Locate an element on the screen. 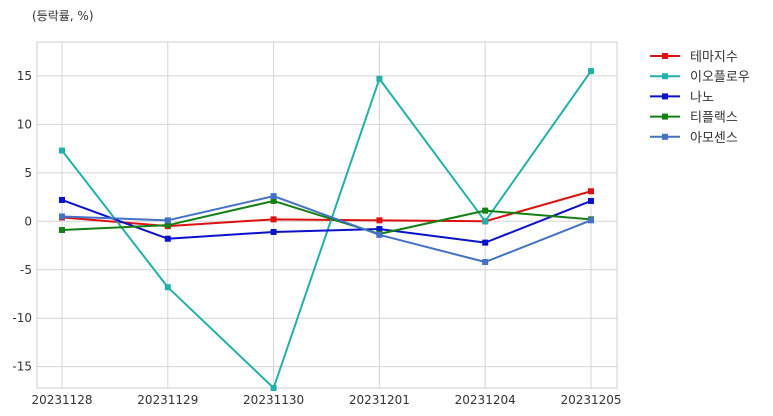 The width and height of the screenshot is (773, 416). y-axis-ticks: -15 -10 -5 0 5 10 15 is located at coordinates (22, 221).